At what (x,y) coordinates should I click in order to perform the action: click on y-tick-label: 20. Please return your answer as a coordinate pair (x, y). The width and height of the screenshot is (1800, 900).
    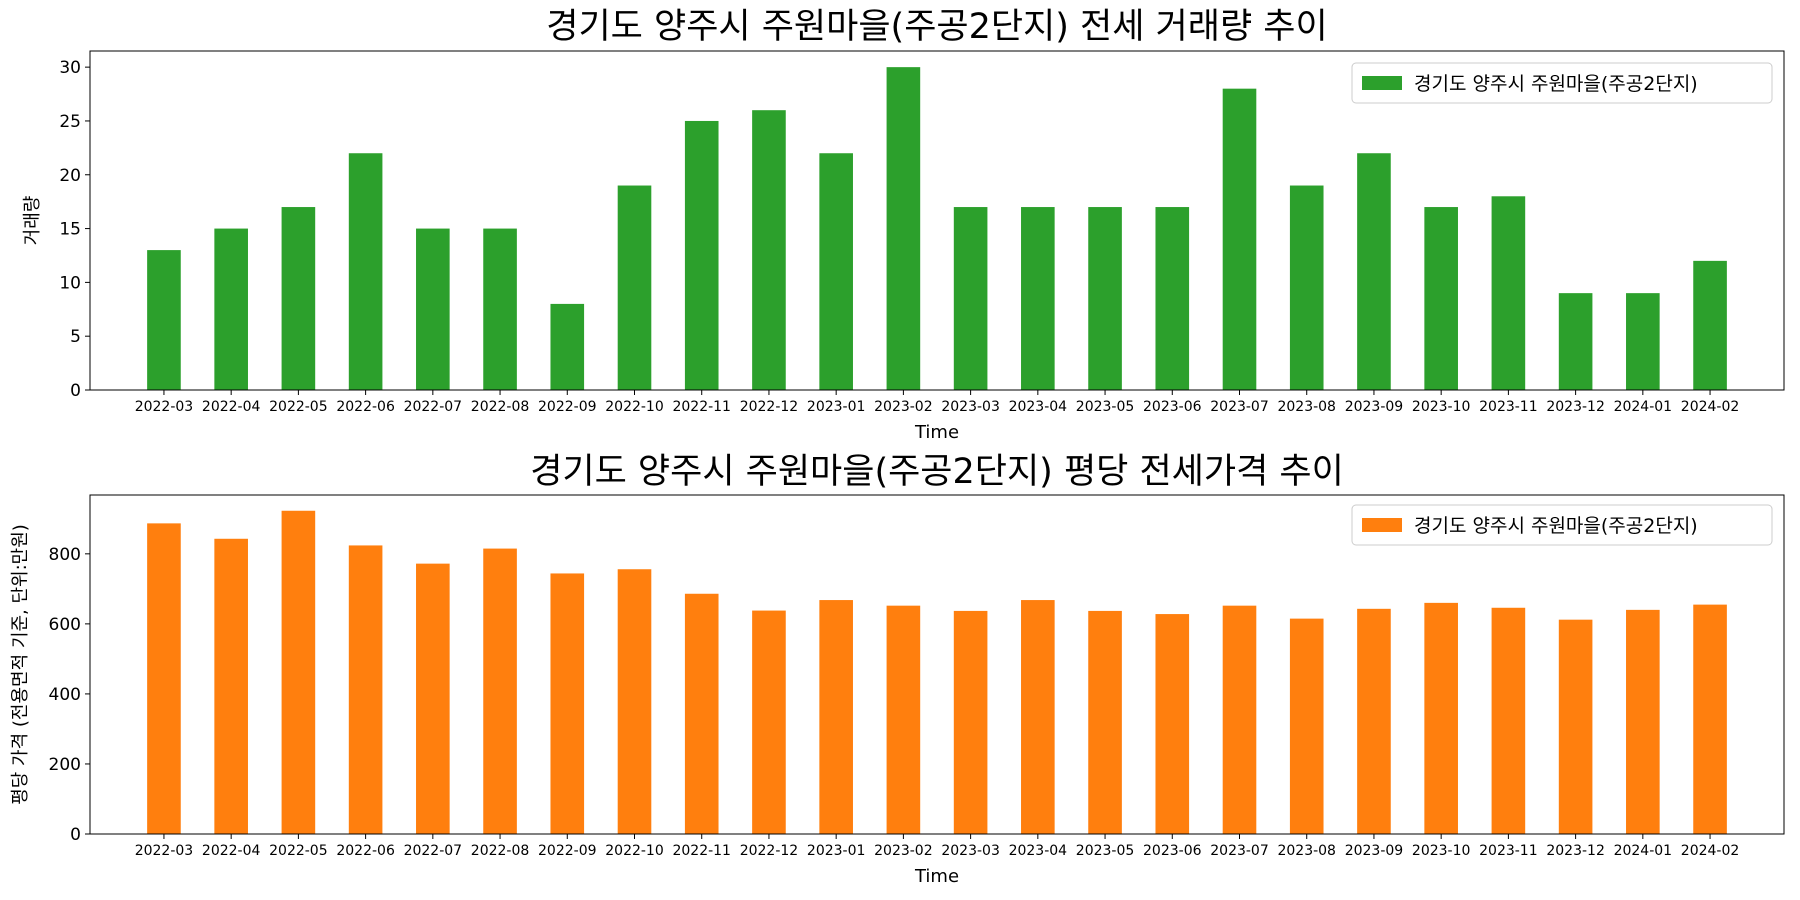
    Looking at the image, I should click on (70, 176).